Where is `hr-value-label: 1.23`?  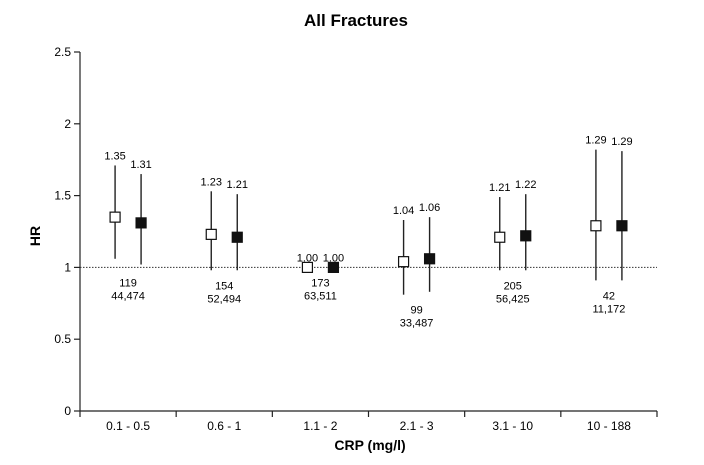
hr-value-label: 1.23 is located at coordinates (211, 182).